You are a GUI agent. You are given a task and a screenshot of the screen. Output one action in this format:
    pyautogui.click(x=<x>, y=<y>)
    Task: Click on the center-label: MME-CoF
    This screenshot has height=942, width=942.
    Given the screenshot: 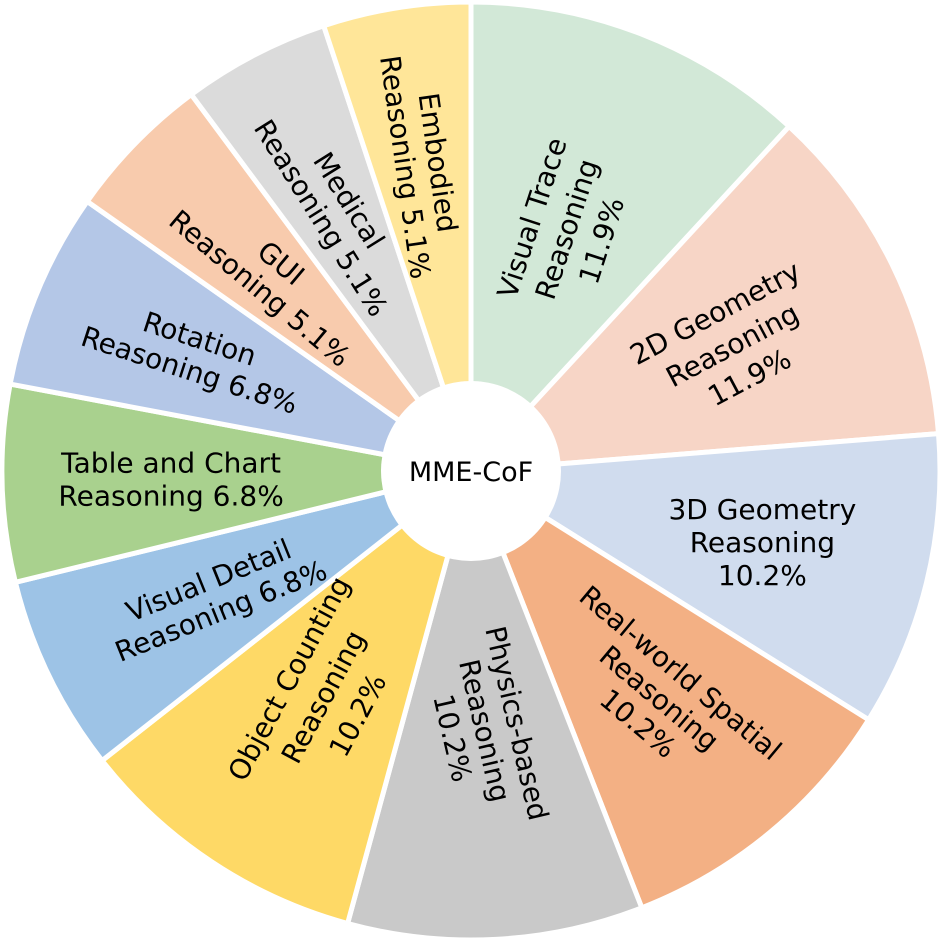 What is the action you would take?
    pyautogui.click(x=471, y=472)
    